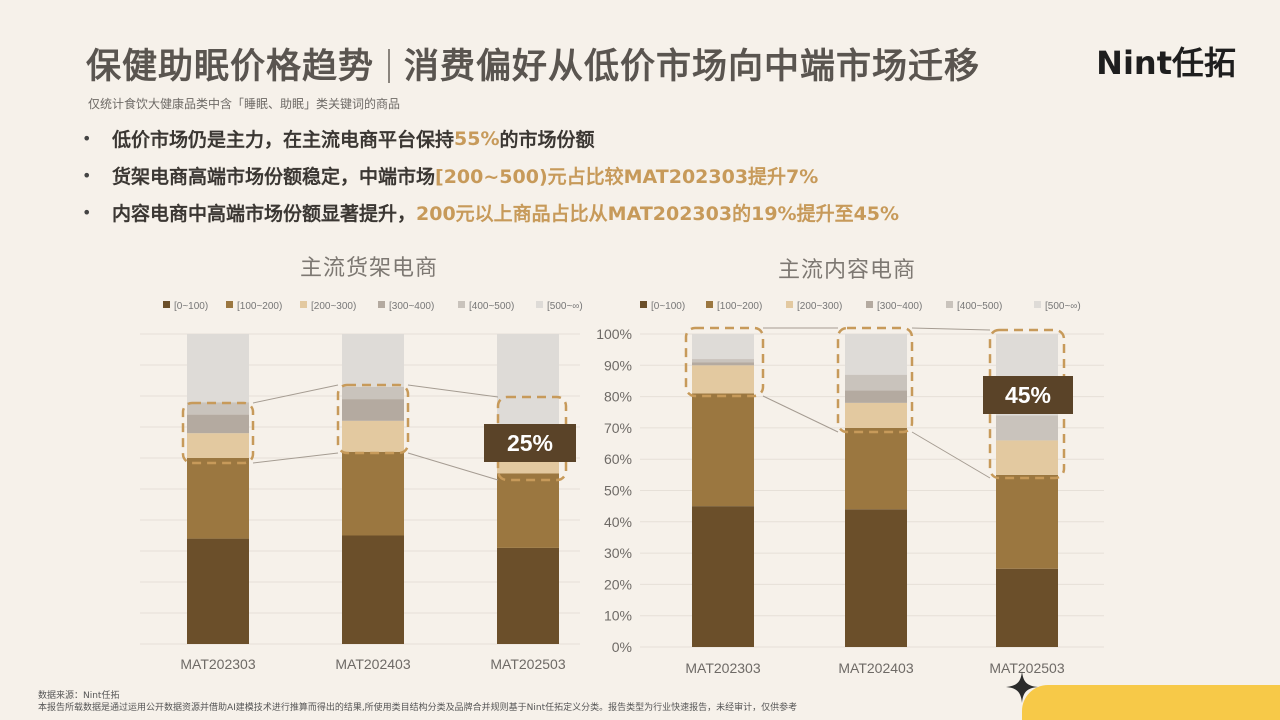 Image resolution: width=1280 pixels, height=720 pixels. I want to click on y-tick-label: 70%, so click(618, 428).